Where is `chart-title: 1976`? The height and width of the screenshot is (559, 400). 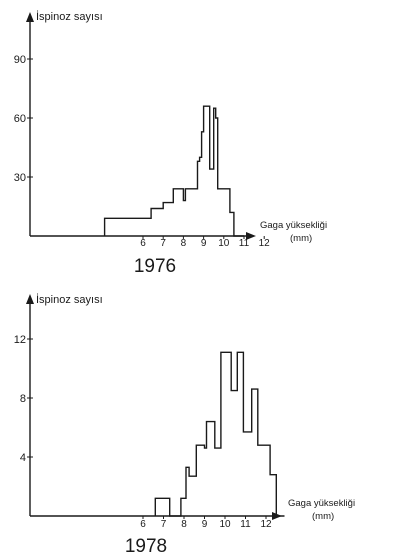 chart-title: 1976 is located at coordinates (155, 266).